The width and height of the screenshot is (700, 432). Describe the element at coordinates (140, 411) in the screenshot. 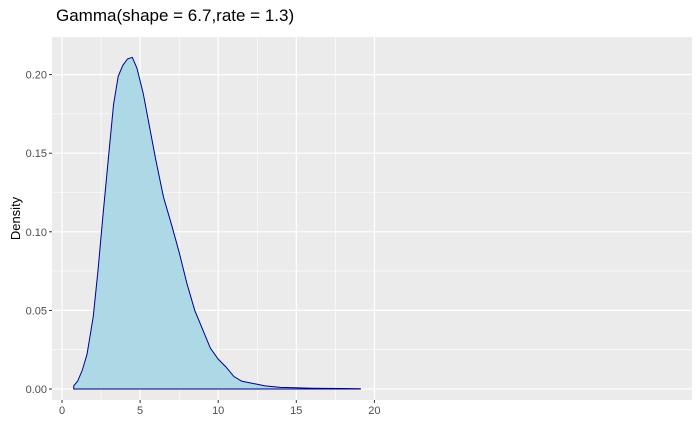

I see `x-tick-label: 5` at that location.